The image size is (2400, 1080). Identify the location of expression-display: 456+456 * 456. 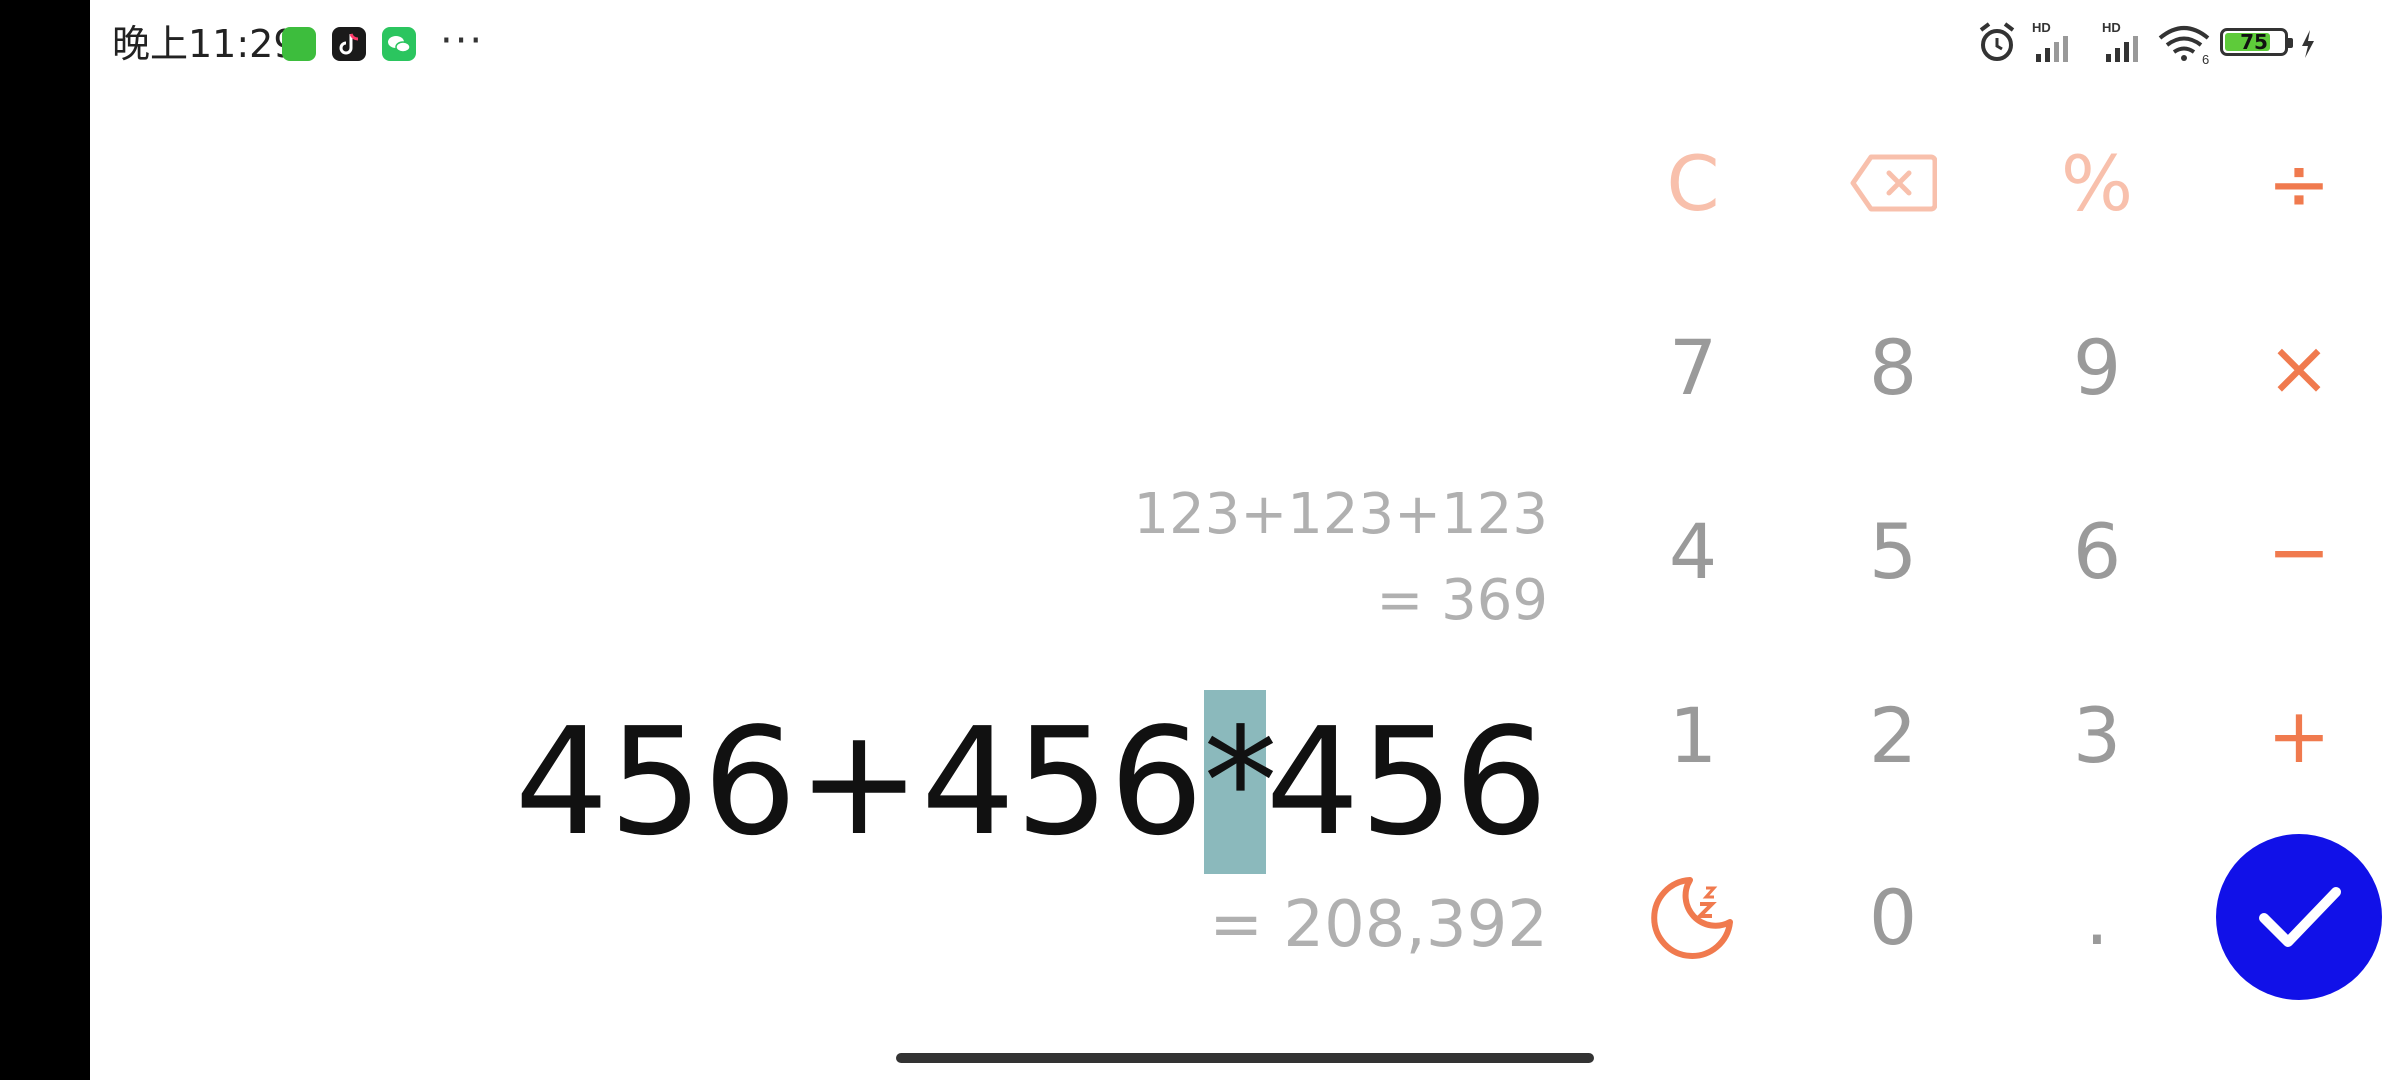
(1031, 782).